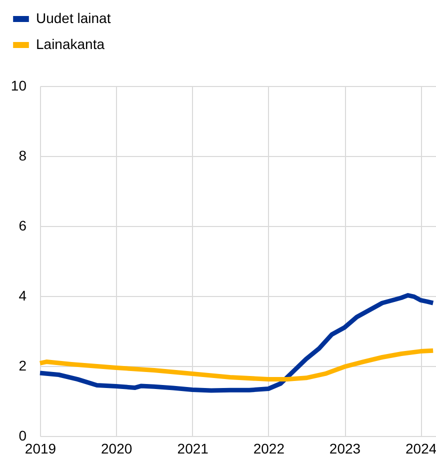 Image resolution: width=436 pixels, height=461 pixels. I want to click on legend-label: Lainakanta, so click(70, 44).